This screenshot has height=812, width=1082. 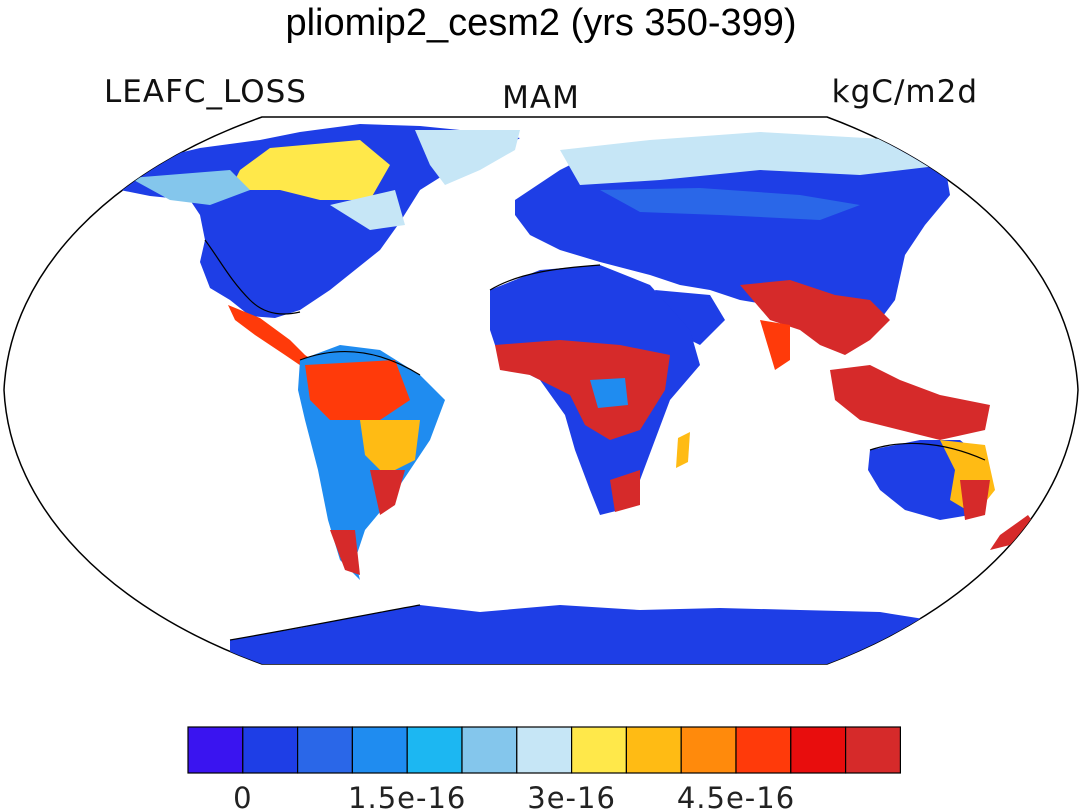 I want to click on colorbar-tick-label: 3e-16, so click(x=571, y=796).